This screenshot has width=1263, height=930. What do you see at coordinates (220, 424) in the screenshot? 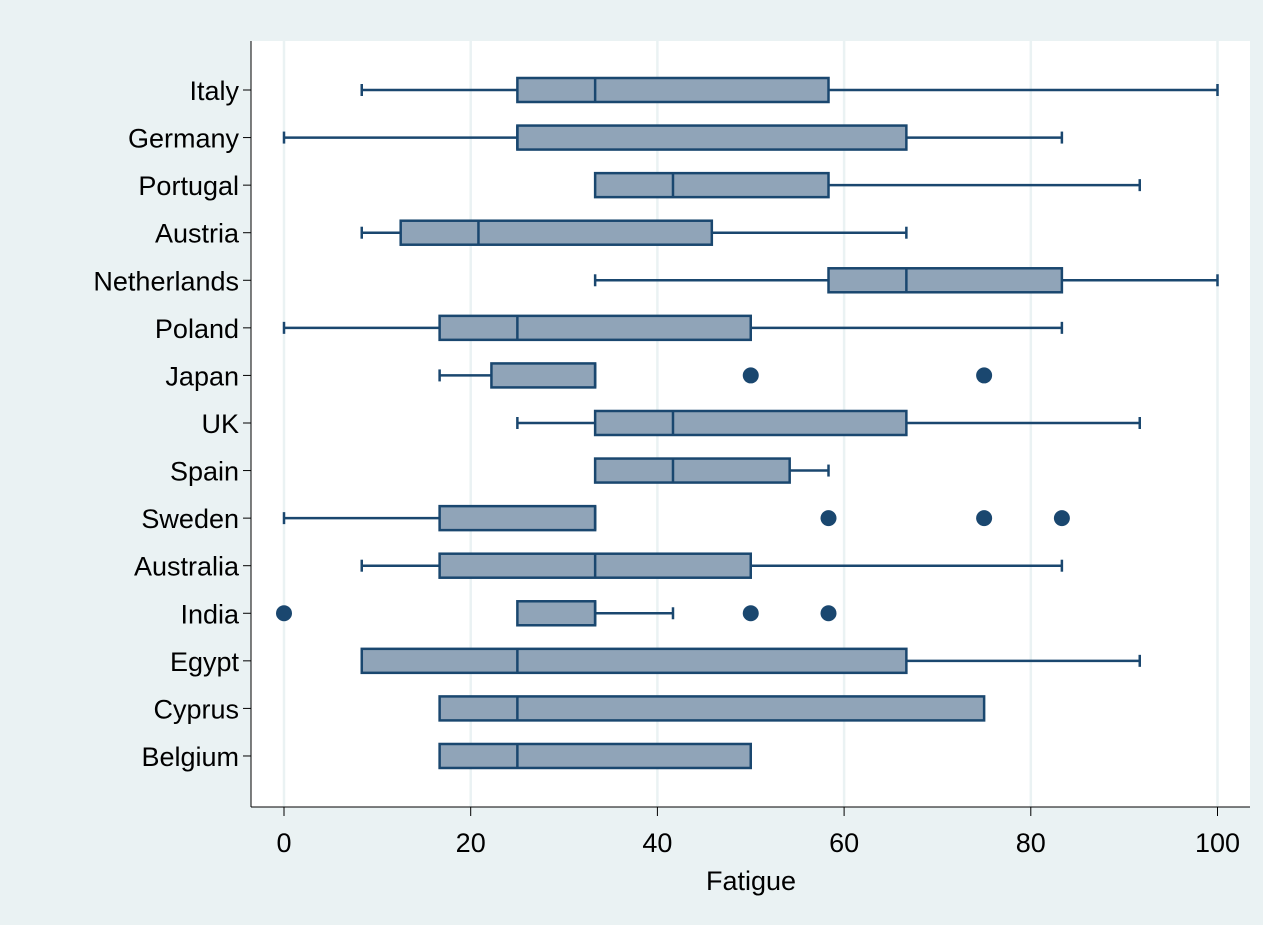
I see `category-label: UK` at bounding box center [220, 424].